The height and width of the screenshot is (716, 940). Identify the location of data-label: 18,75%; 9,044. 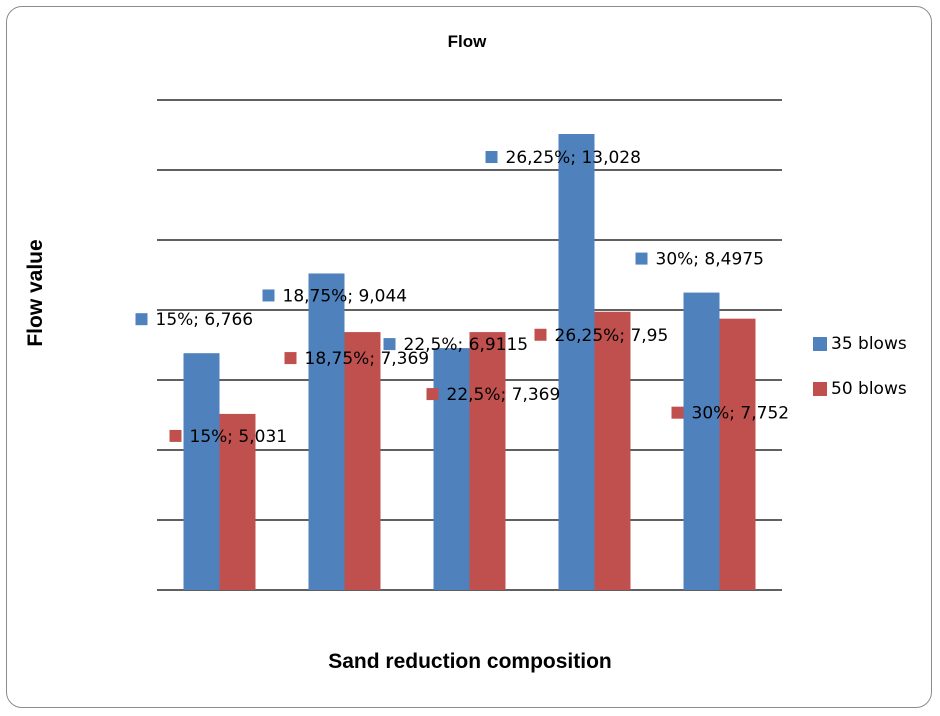
(345, 296).